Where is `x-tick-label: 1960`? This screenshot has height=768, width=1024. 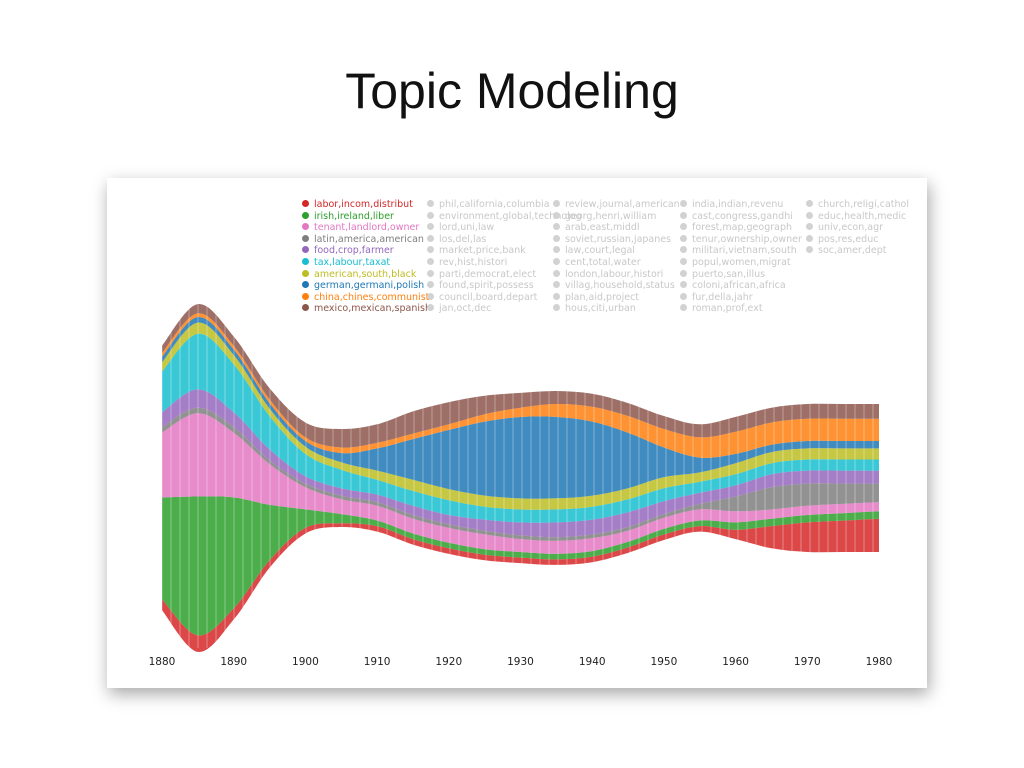
x-tick-label: 1960 is located at coordinates (735, 662).